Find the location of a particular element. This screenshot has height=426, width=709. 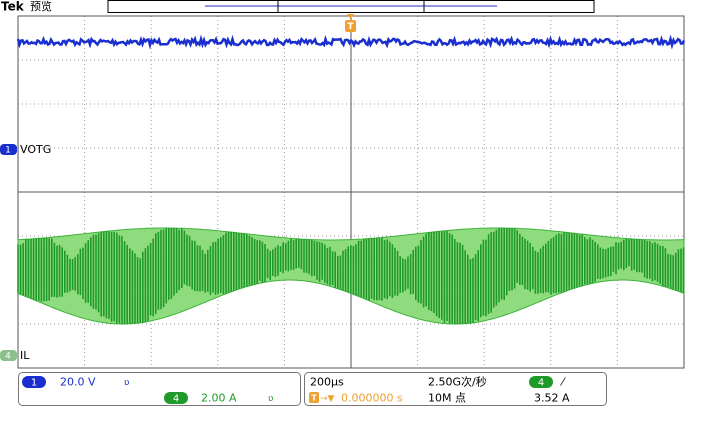

ch1-badge-text: 1 is located at coordinates (34, 383).